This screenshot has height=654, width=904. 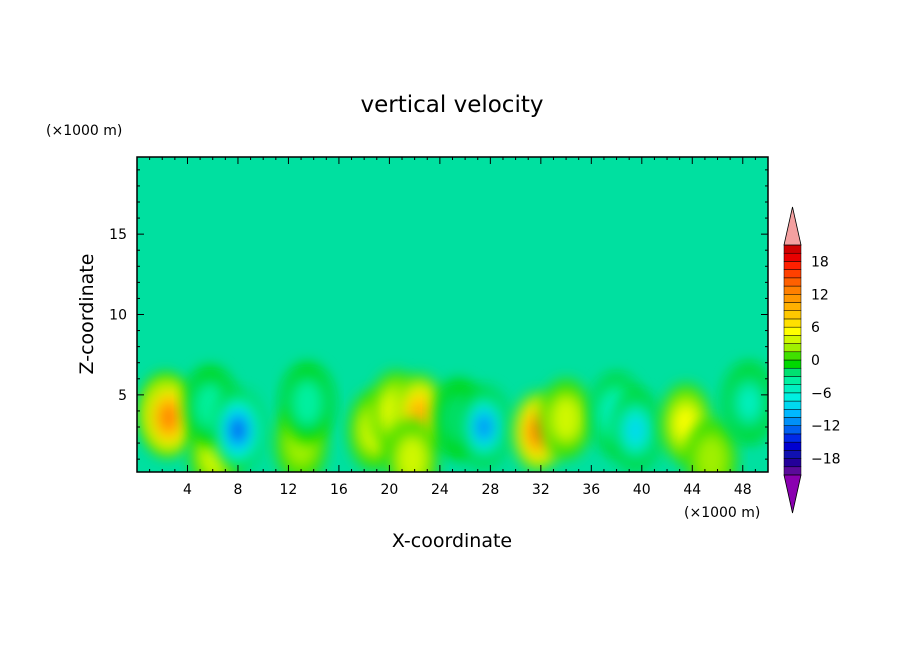 What do you see at coordinates (490, 490) in the screenshot?
I see `x-tick-label: 28` at bounding box center [490, 490].